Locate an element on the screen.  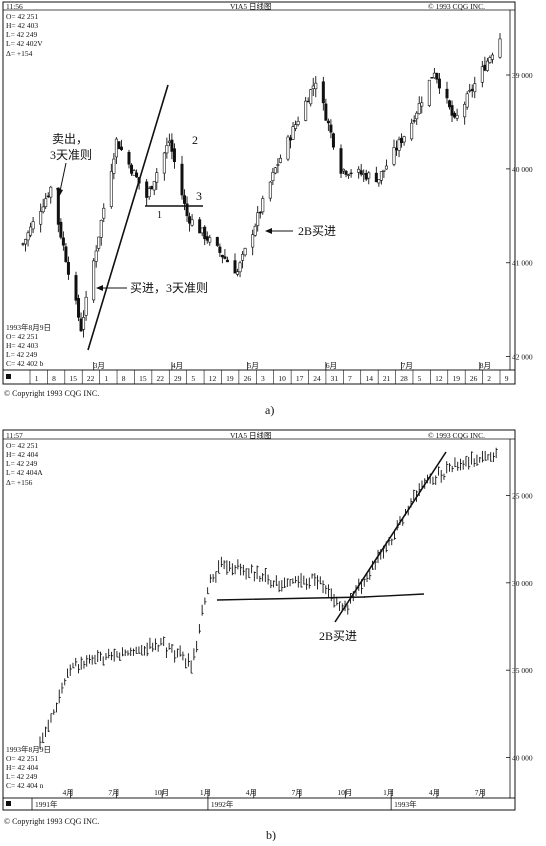
chart-b-title: VIA5 日线图 is located at coordinates (250, 435).